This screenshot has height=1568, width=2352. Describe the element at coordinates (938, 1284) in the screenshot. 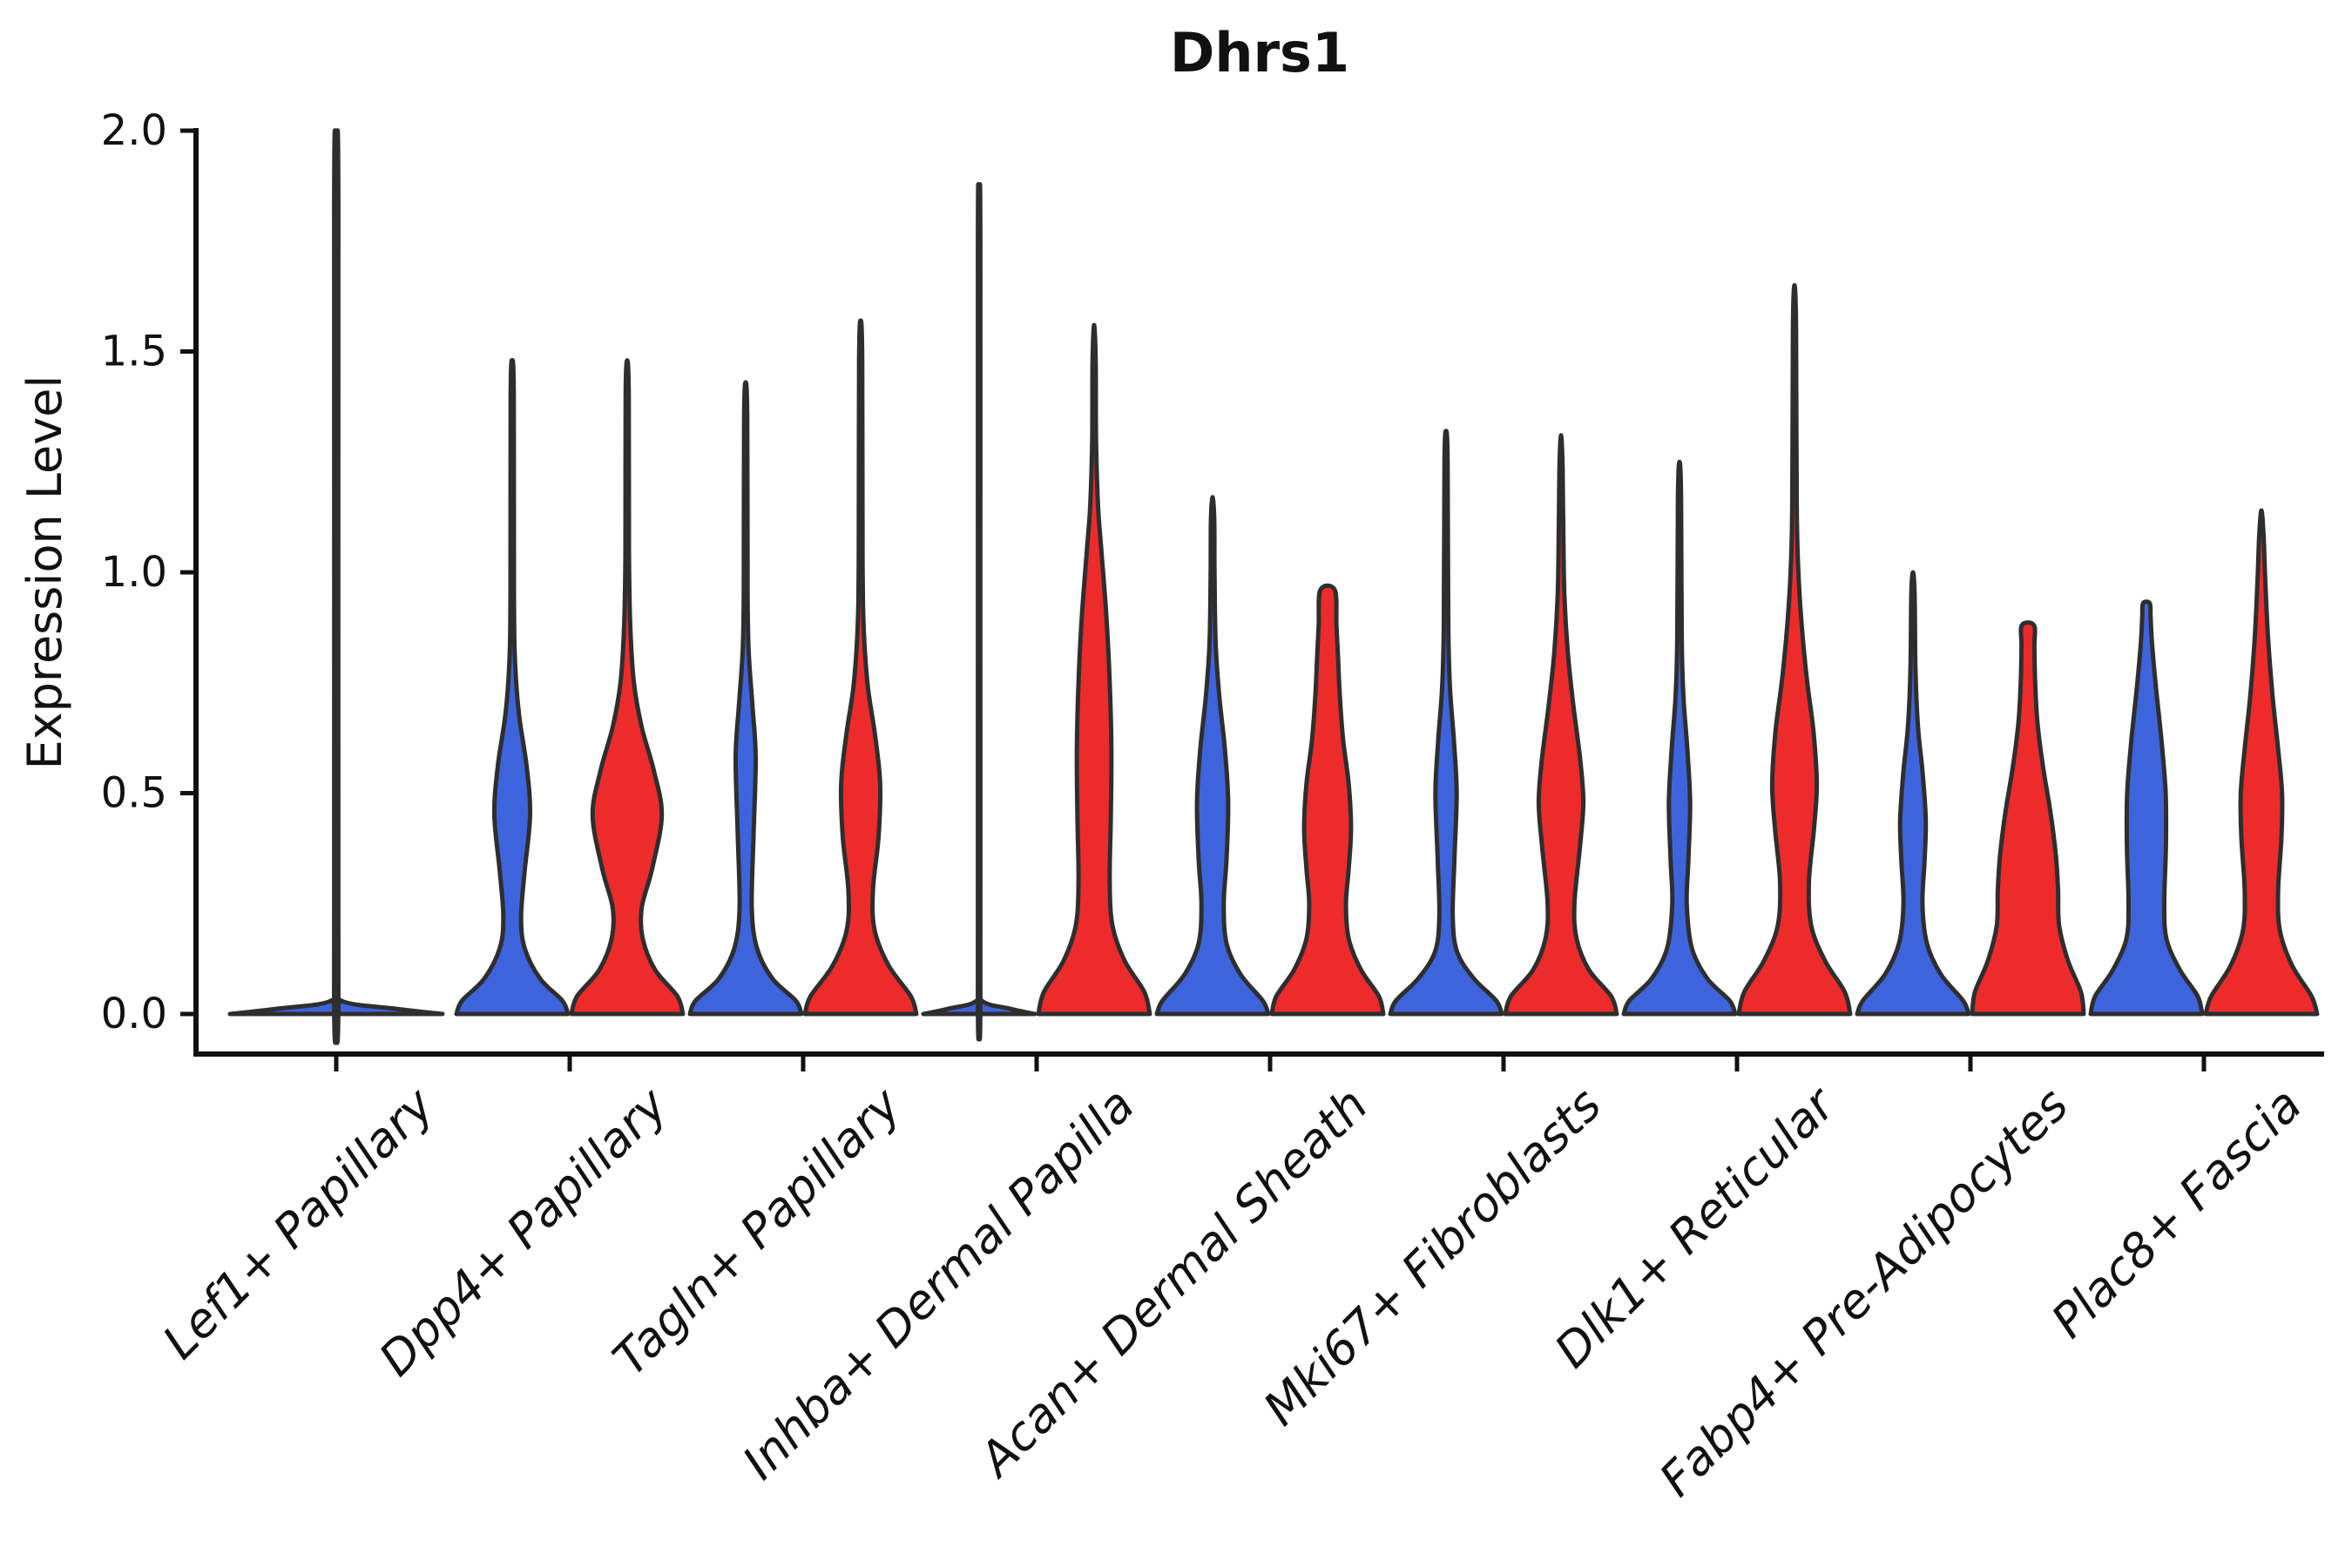

I see `x-tick-label-inhba+-dermal-papilla: Inhba+ Dermal Papilla` at that location.